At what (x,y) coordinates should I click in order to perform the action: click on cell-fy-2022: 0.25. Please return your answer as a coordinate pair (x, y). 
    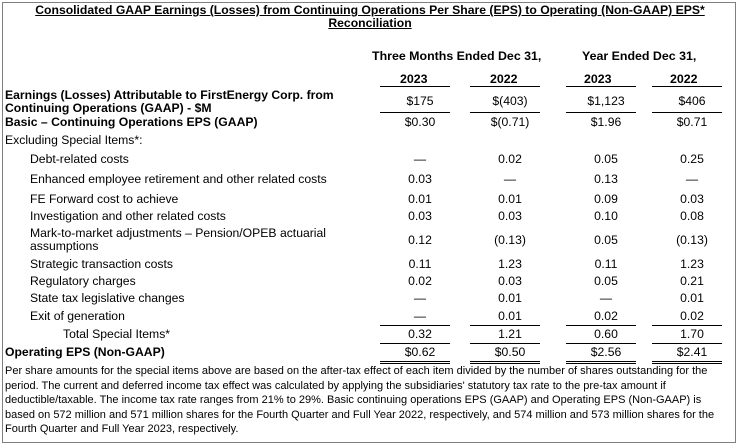
    Looking at the image, I should click on (692, 159).